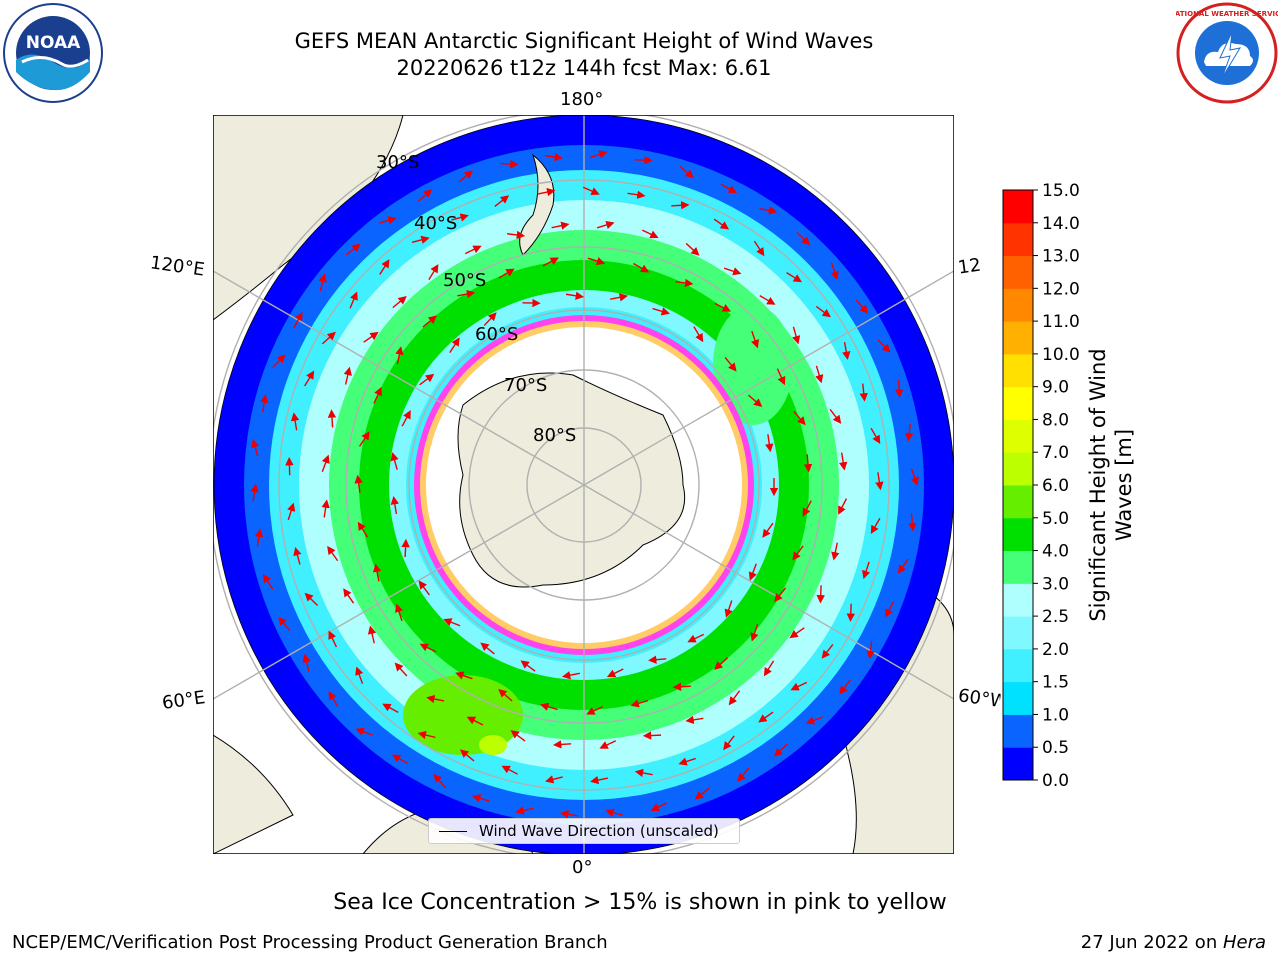 Image resolution: width=1280 pixels, height=960 pixels. Describe the element at coordinates (584, 68) in the screenshot. I see `map-title-line2: 20220626 t12z 144h fcst Max: 6.61` at that location.